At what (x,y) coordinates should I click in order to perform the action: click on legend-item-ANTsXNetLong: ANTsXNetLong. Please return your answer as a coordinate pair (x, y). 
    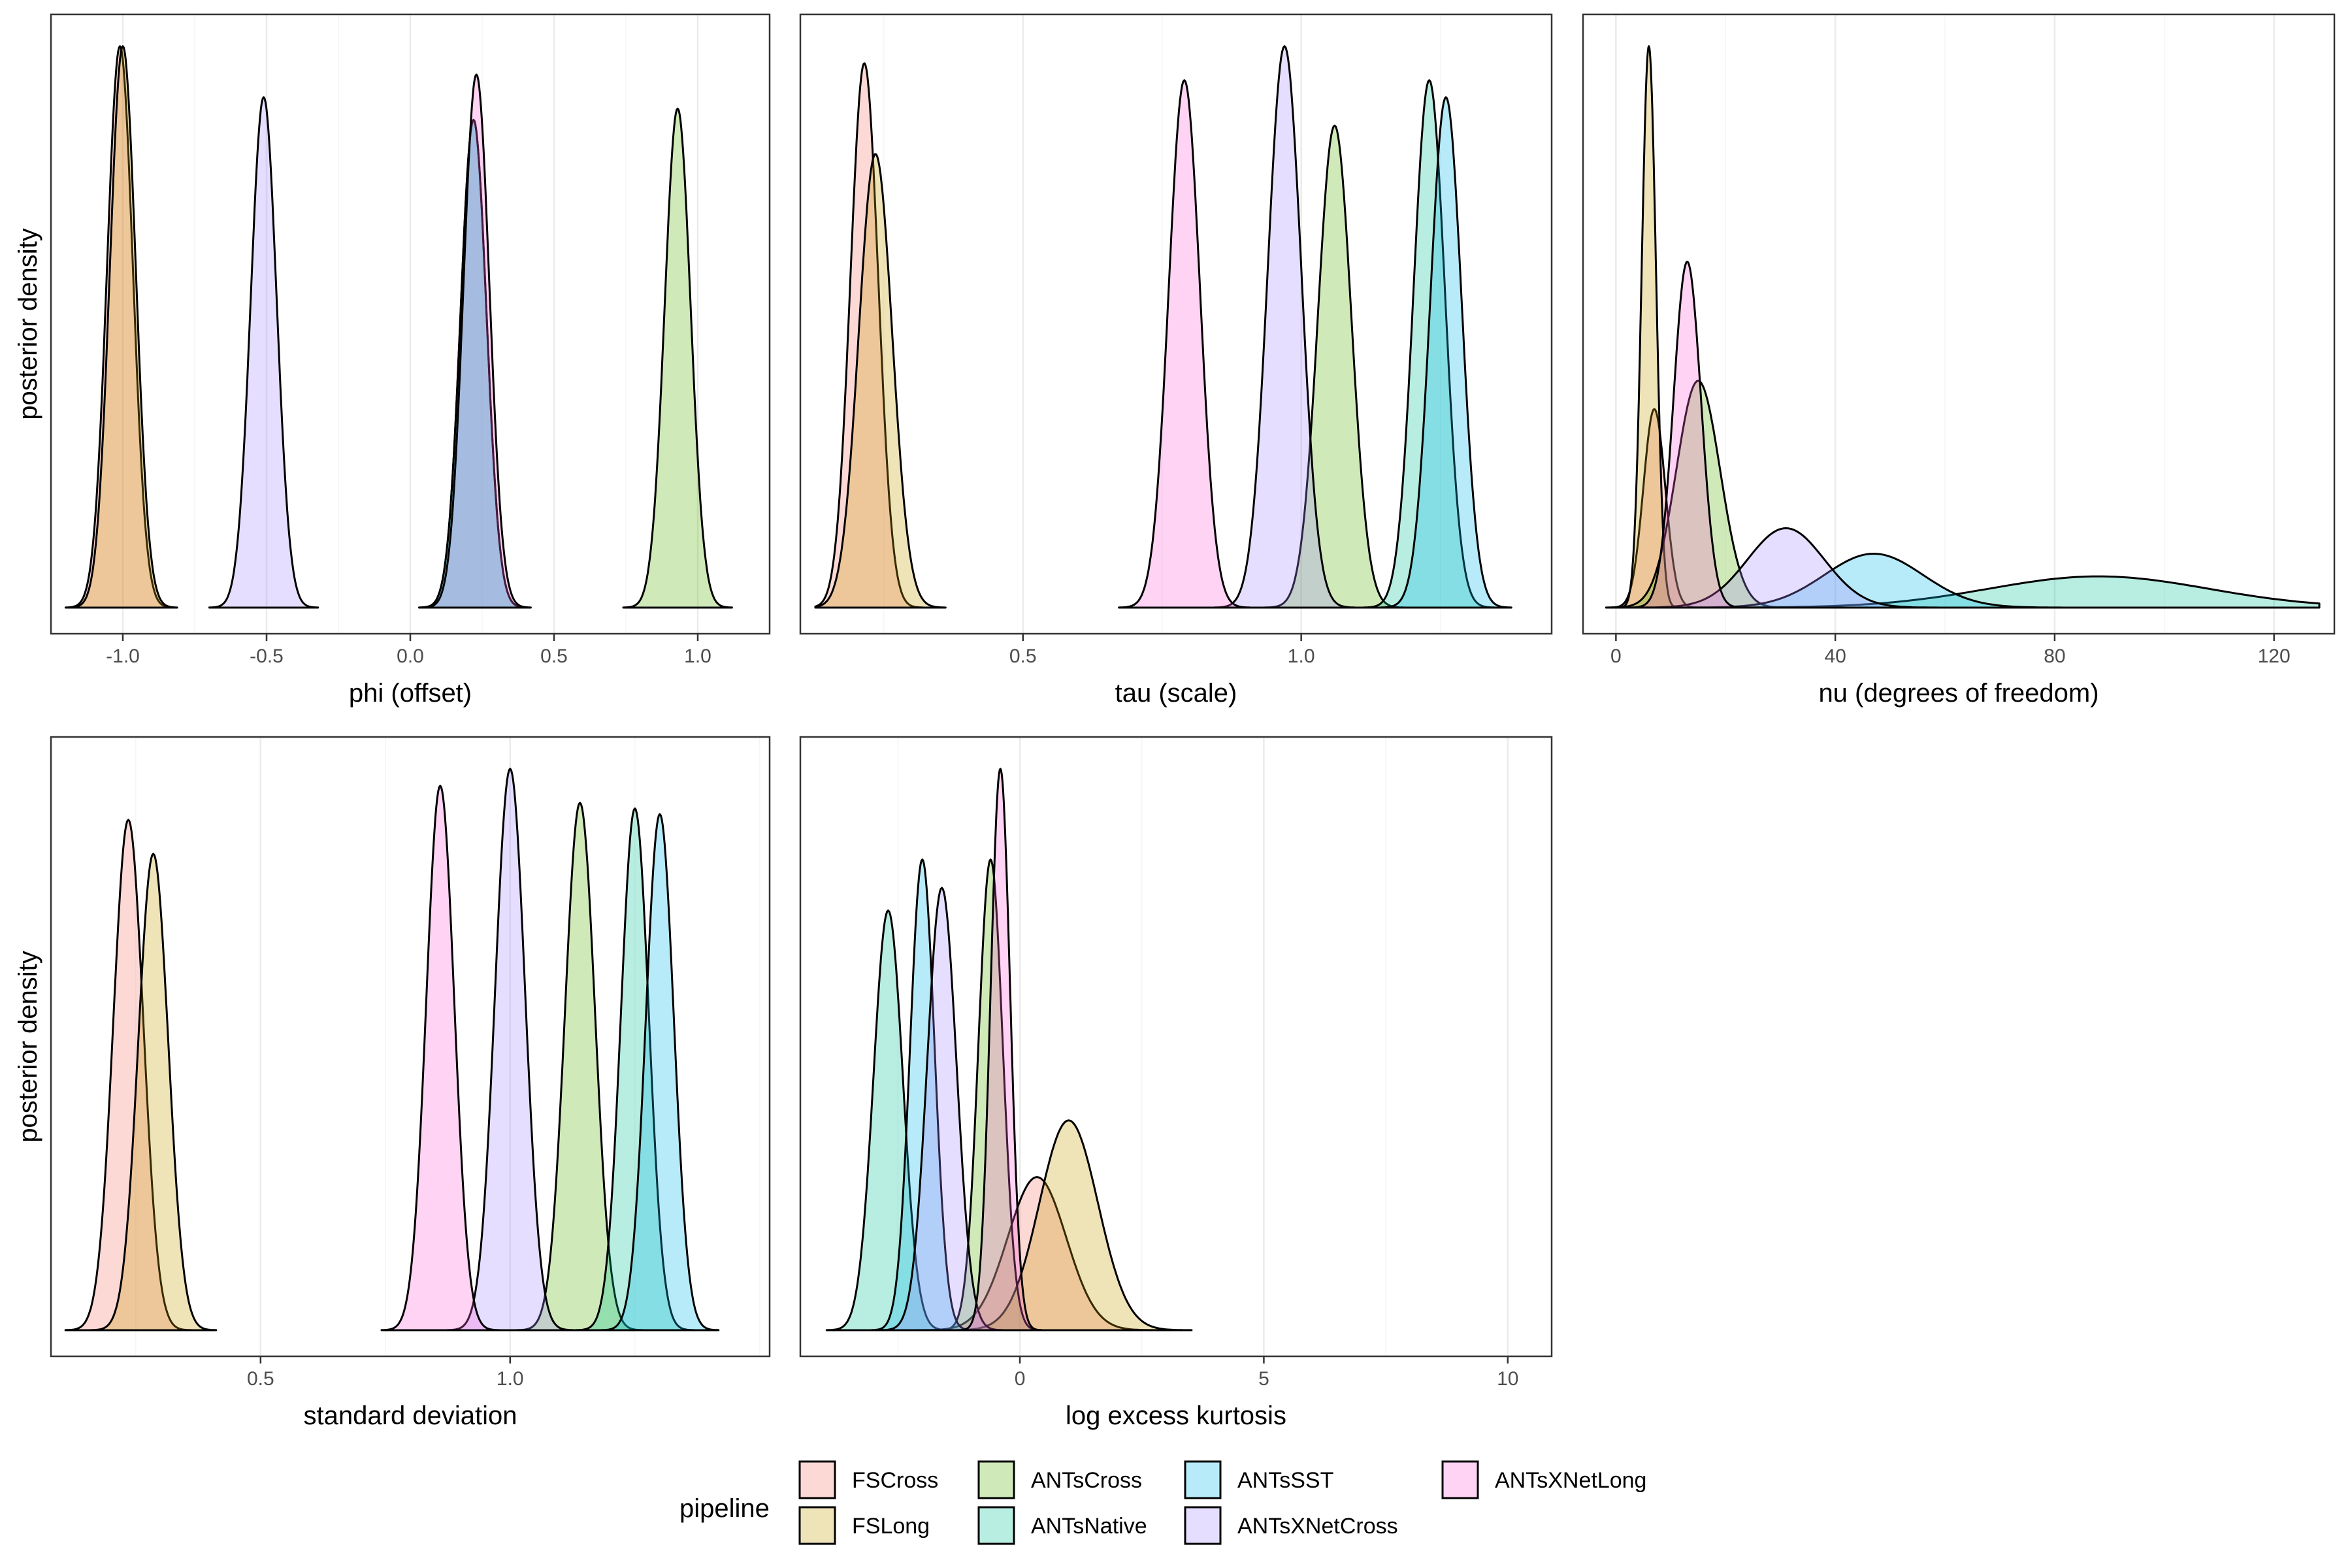
    Looking at the image, I should click on (1543, 1479).